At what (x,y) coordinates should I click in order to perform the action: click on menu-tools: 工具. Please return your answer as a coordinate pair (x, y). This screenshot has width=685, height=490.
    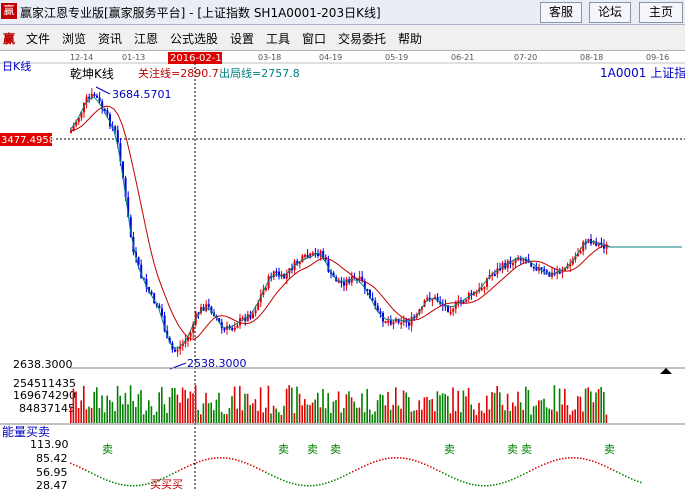
    Looking at the image, I should click on (278, 39).